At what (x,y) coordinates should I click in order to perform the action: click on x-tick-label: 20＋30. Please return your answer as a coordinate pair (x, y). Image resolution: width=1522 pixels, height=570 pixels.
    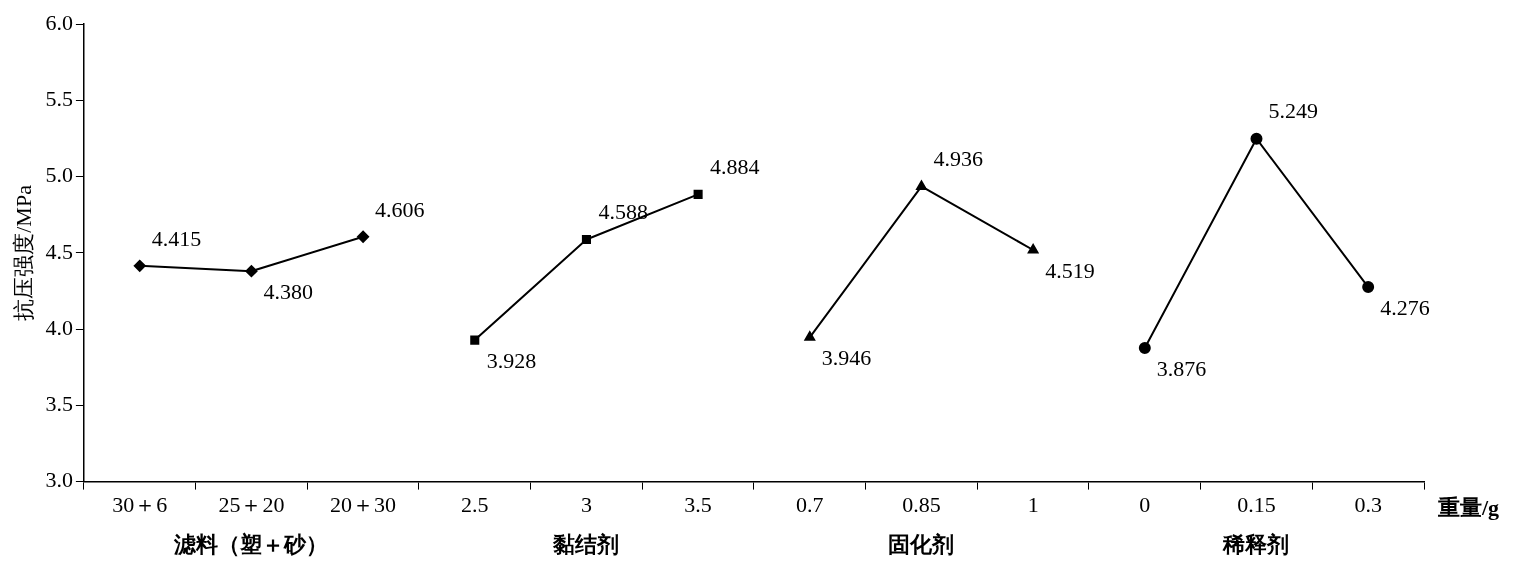
    Looking at the image, I should click on (363, 504).